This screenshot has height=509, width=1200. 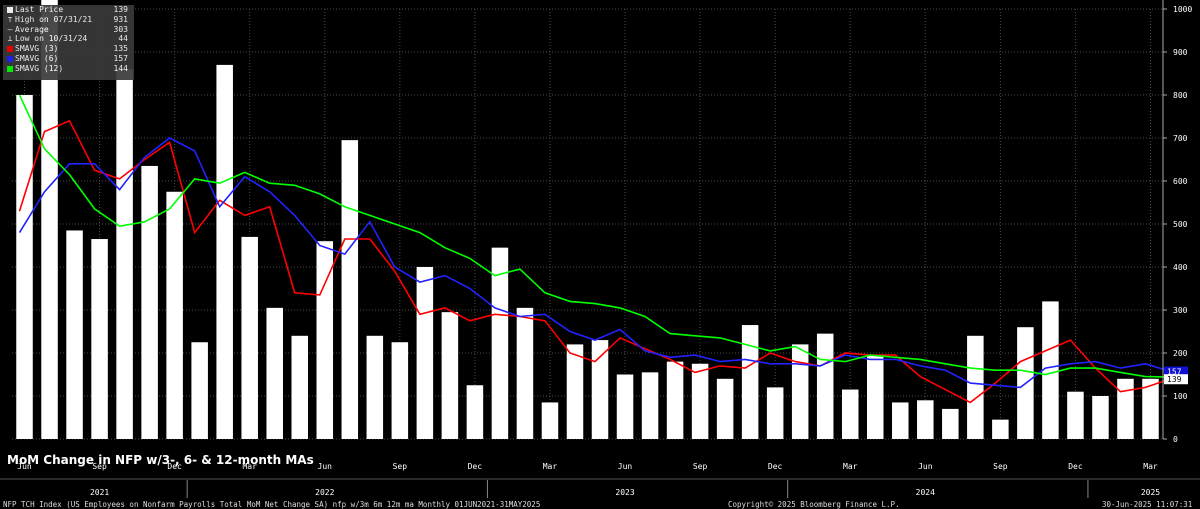 I want to click on y-tick-label: 100, so click(x=1180, y=396).